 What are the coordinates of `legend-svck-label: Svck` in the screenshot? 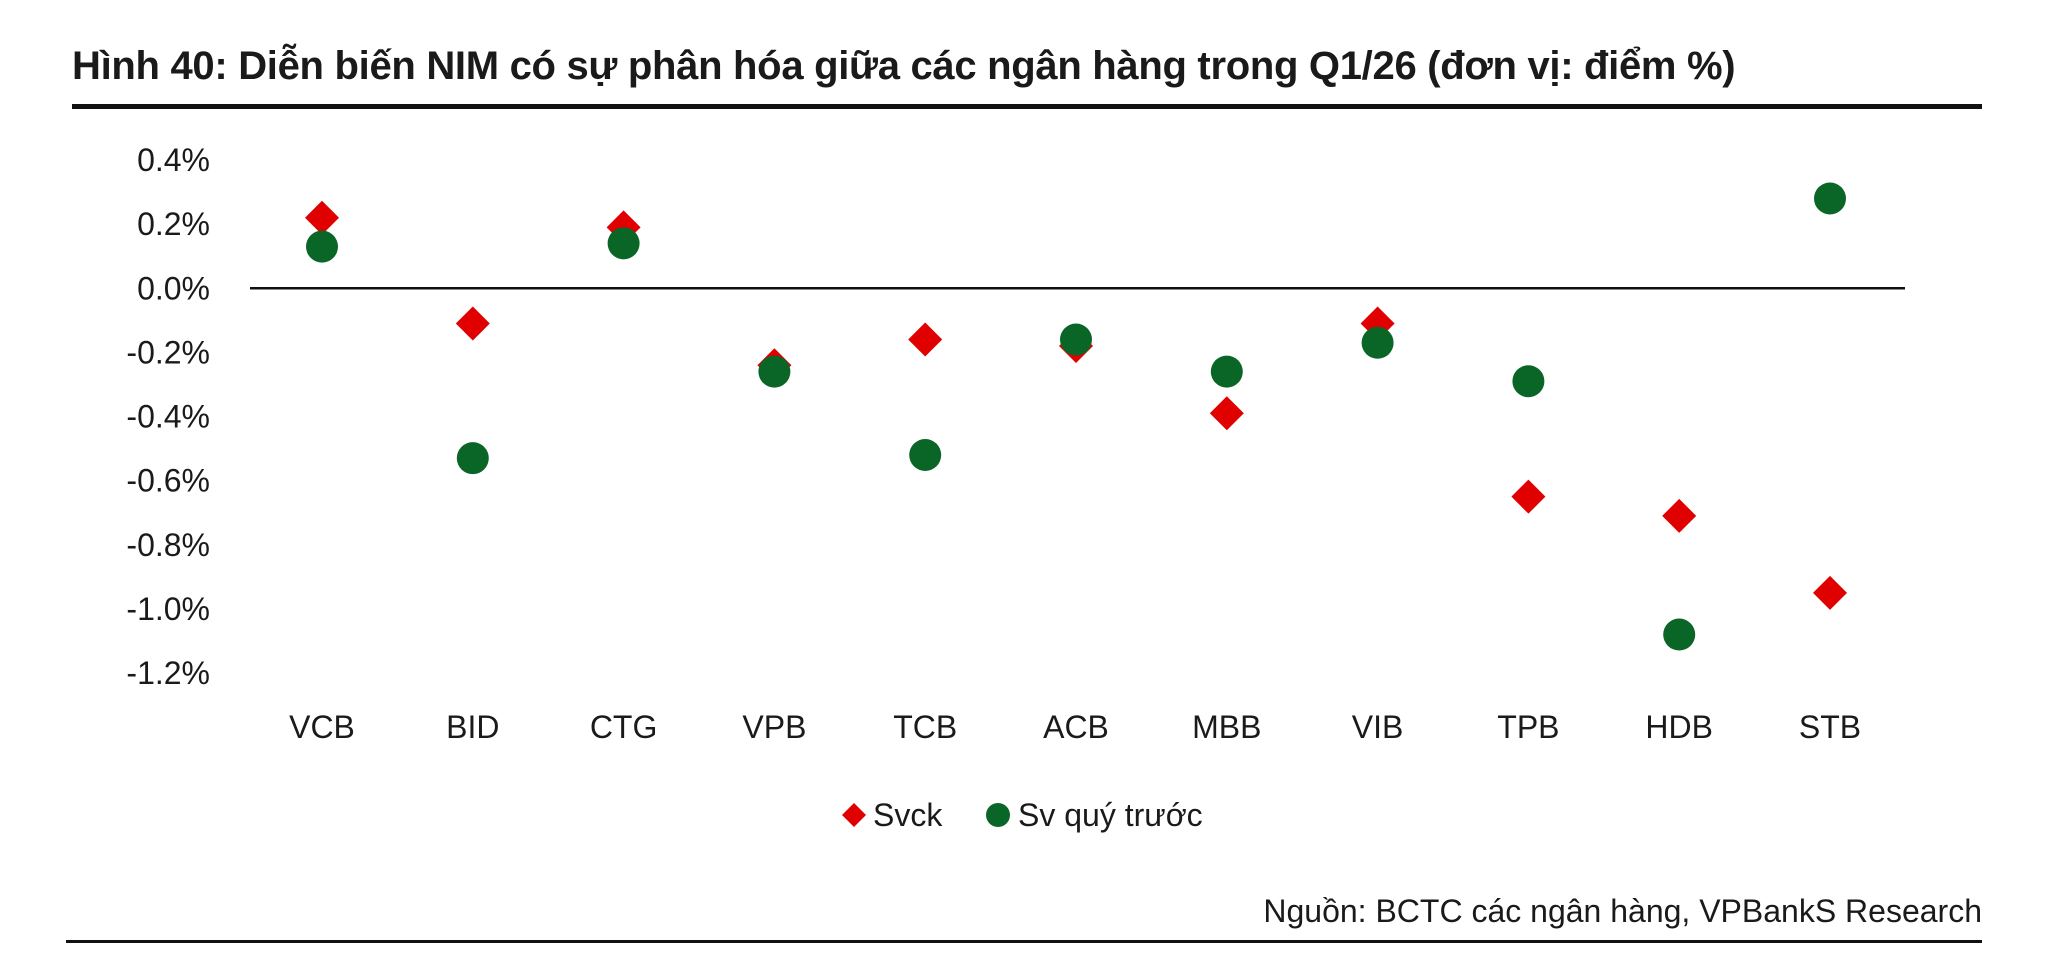 It's located at (908, 815).